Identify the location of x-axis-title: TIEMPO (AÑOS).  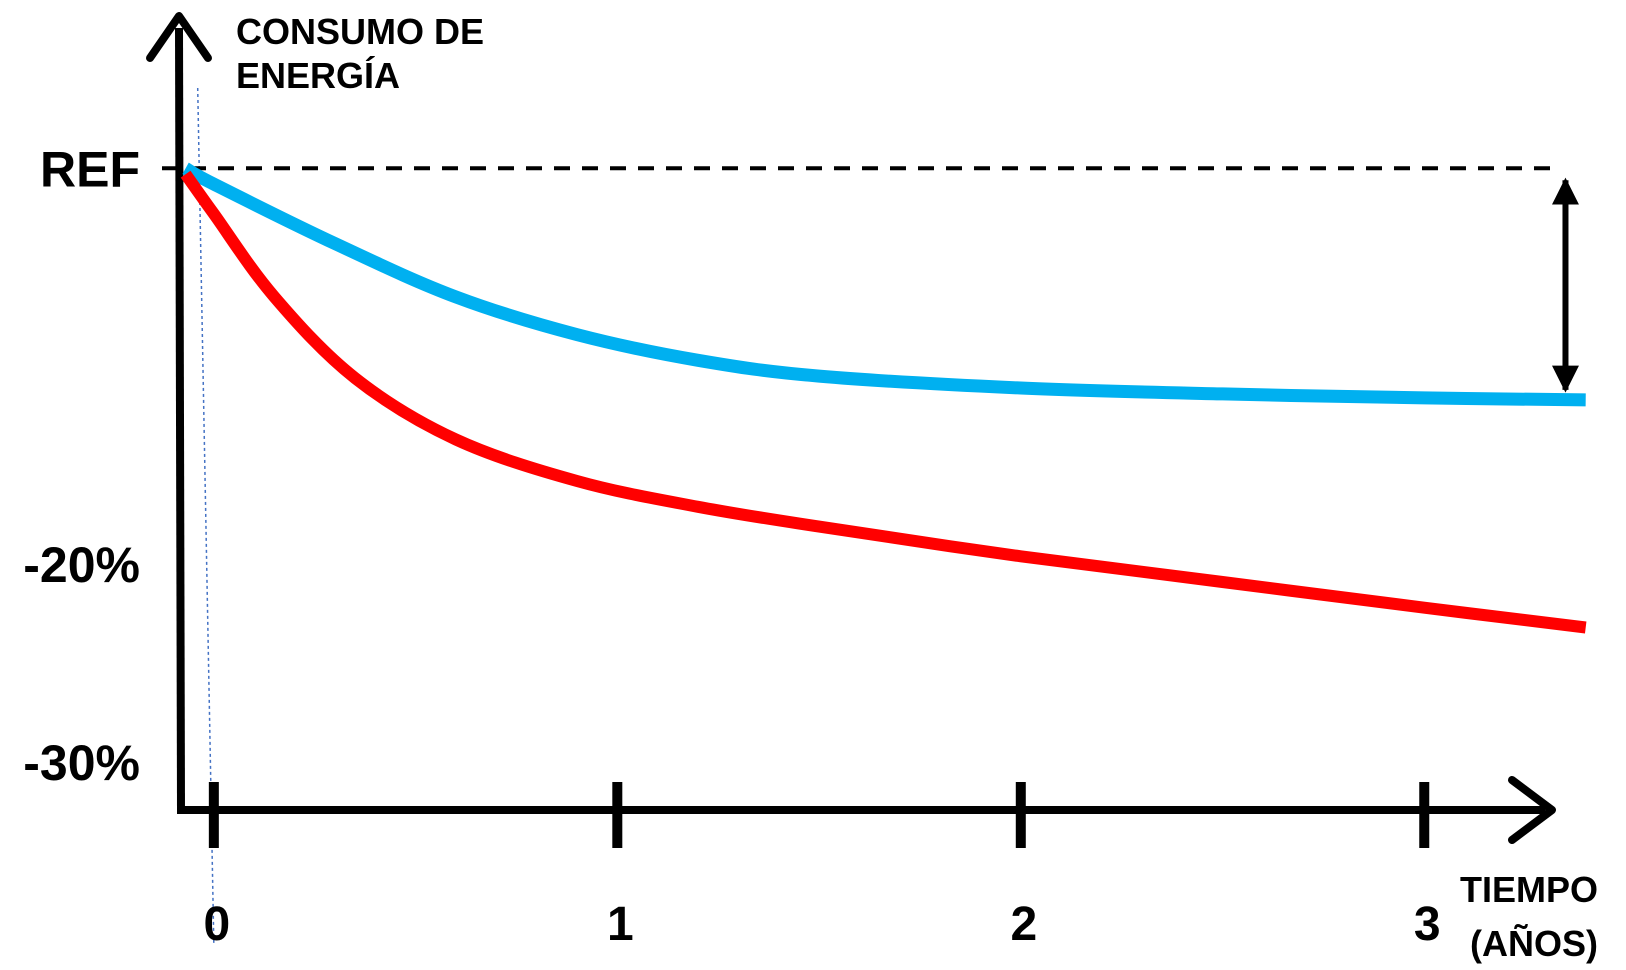
(1534, 916).